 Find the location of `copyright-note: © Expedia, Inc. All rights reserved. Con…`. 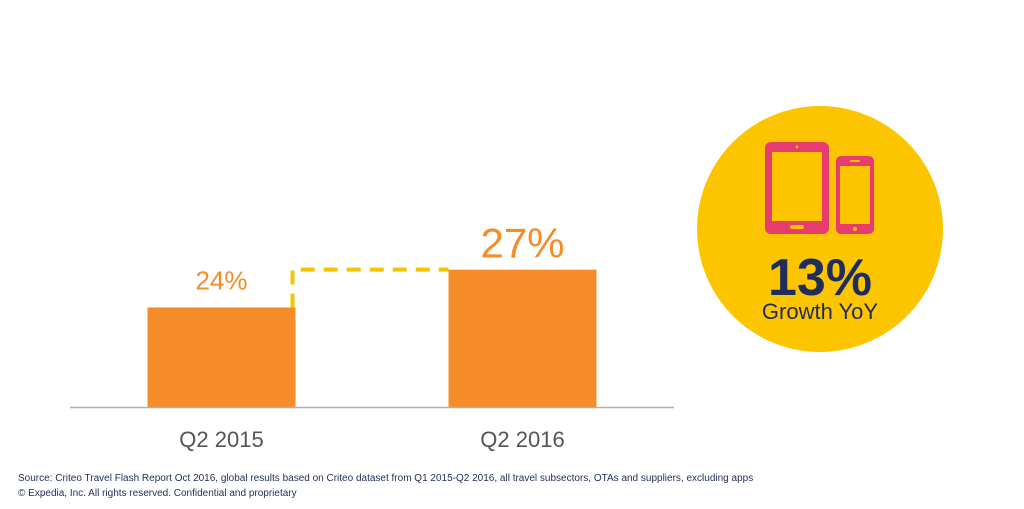

copyright-note: © Expedia, Inc. All rights reserved. Con… is located at coordinates (157, 493).